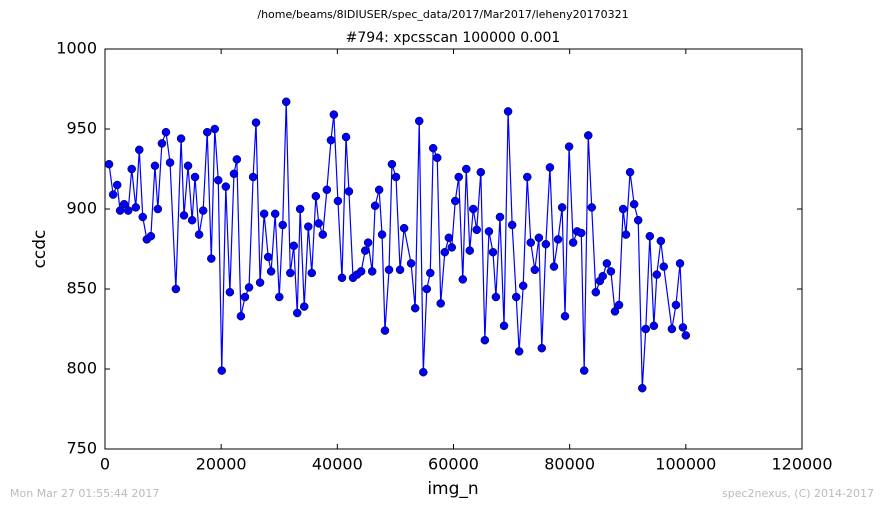  Describe the element at coordinates (81, 208) in the screenshot. I see `y-tick-label: 900` at that location.